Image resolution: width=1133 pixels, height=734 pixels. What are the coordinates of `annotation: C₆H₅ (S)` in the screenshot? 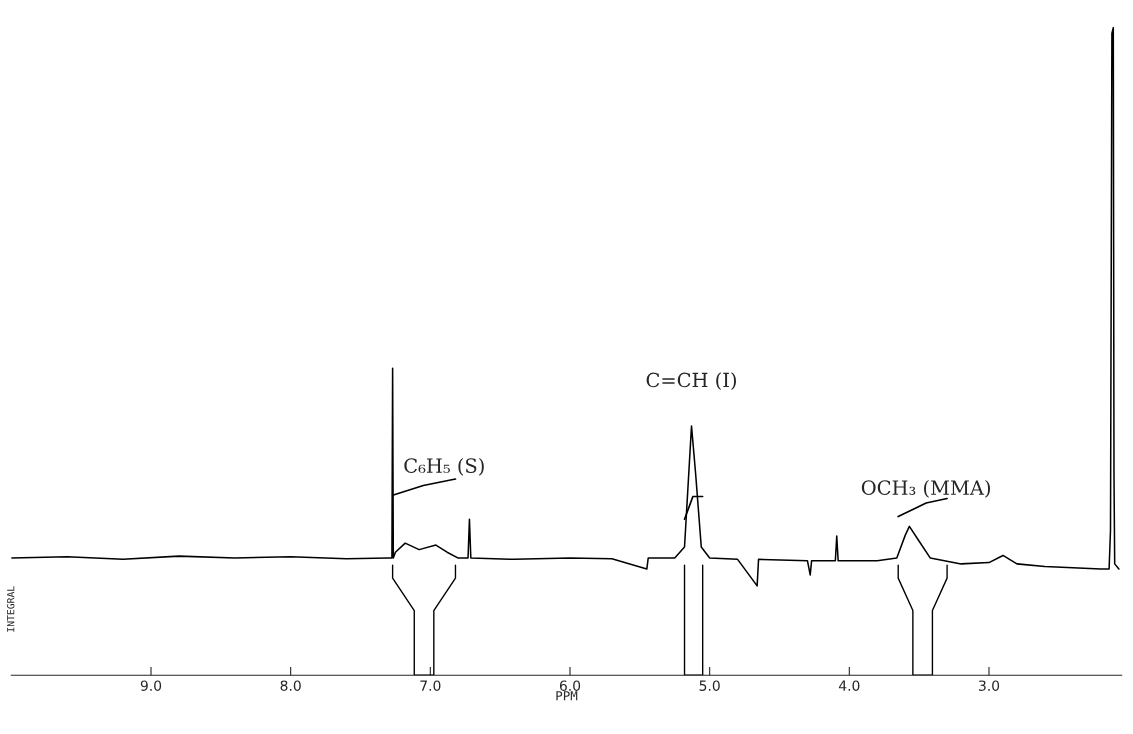 It's located at (444, 466).